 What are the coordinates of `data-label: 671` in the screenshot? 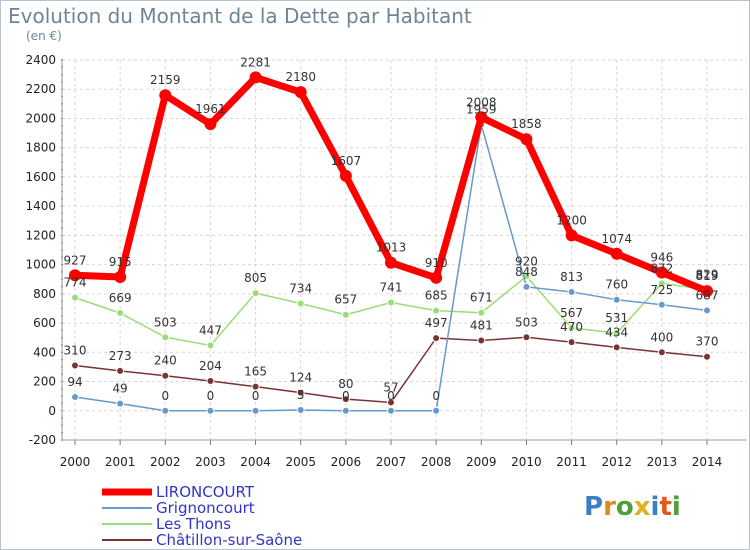 It's located at (481, 298).